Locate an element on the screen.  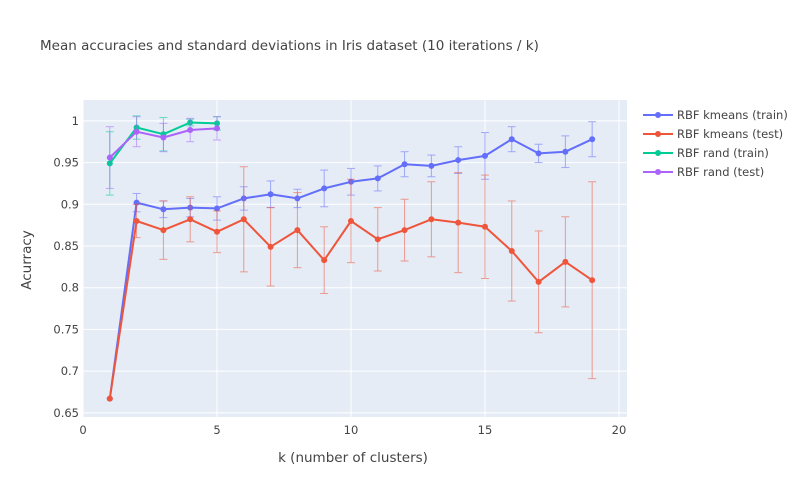
x-tick-label: 20 is located at coordinates (619, 430).